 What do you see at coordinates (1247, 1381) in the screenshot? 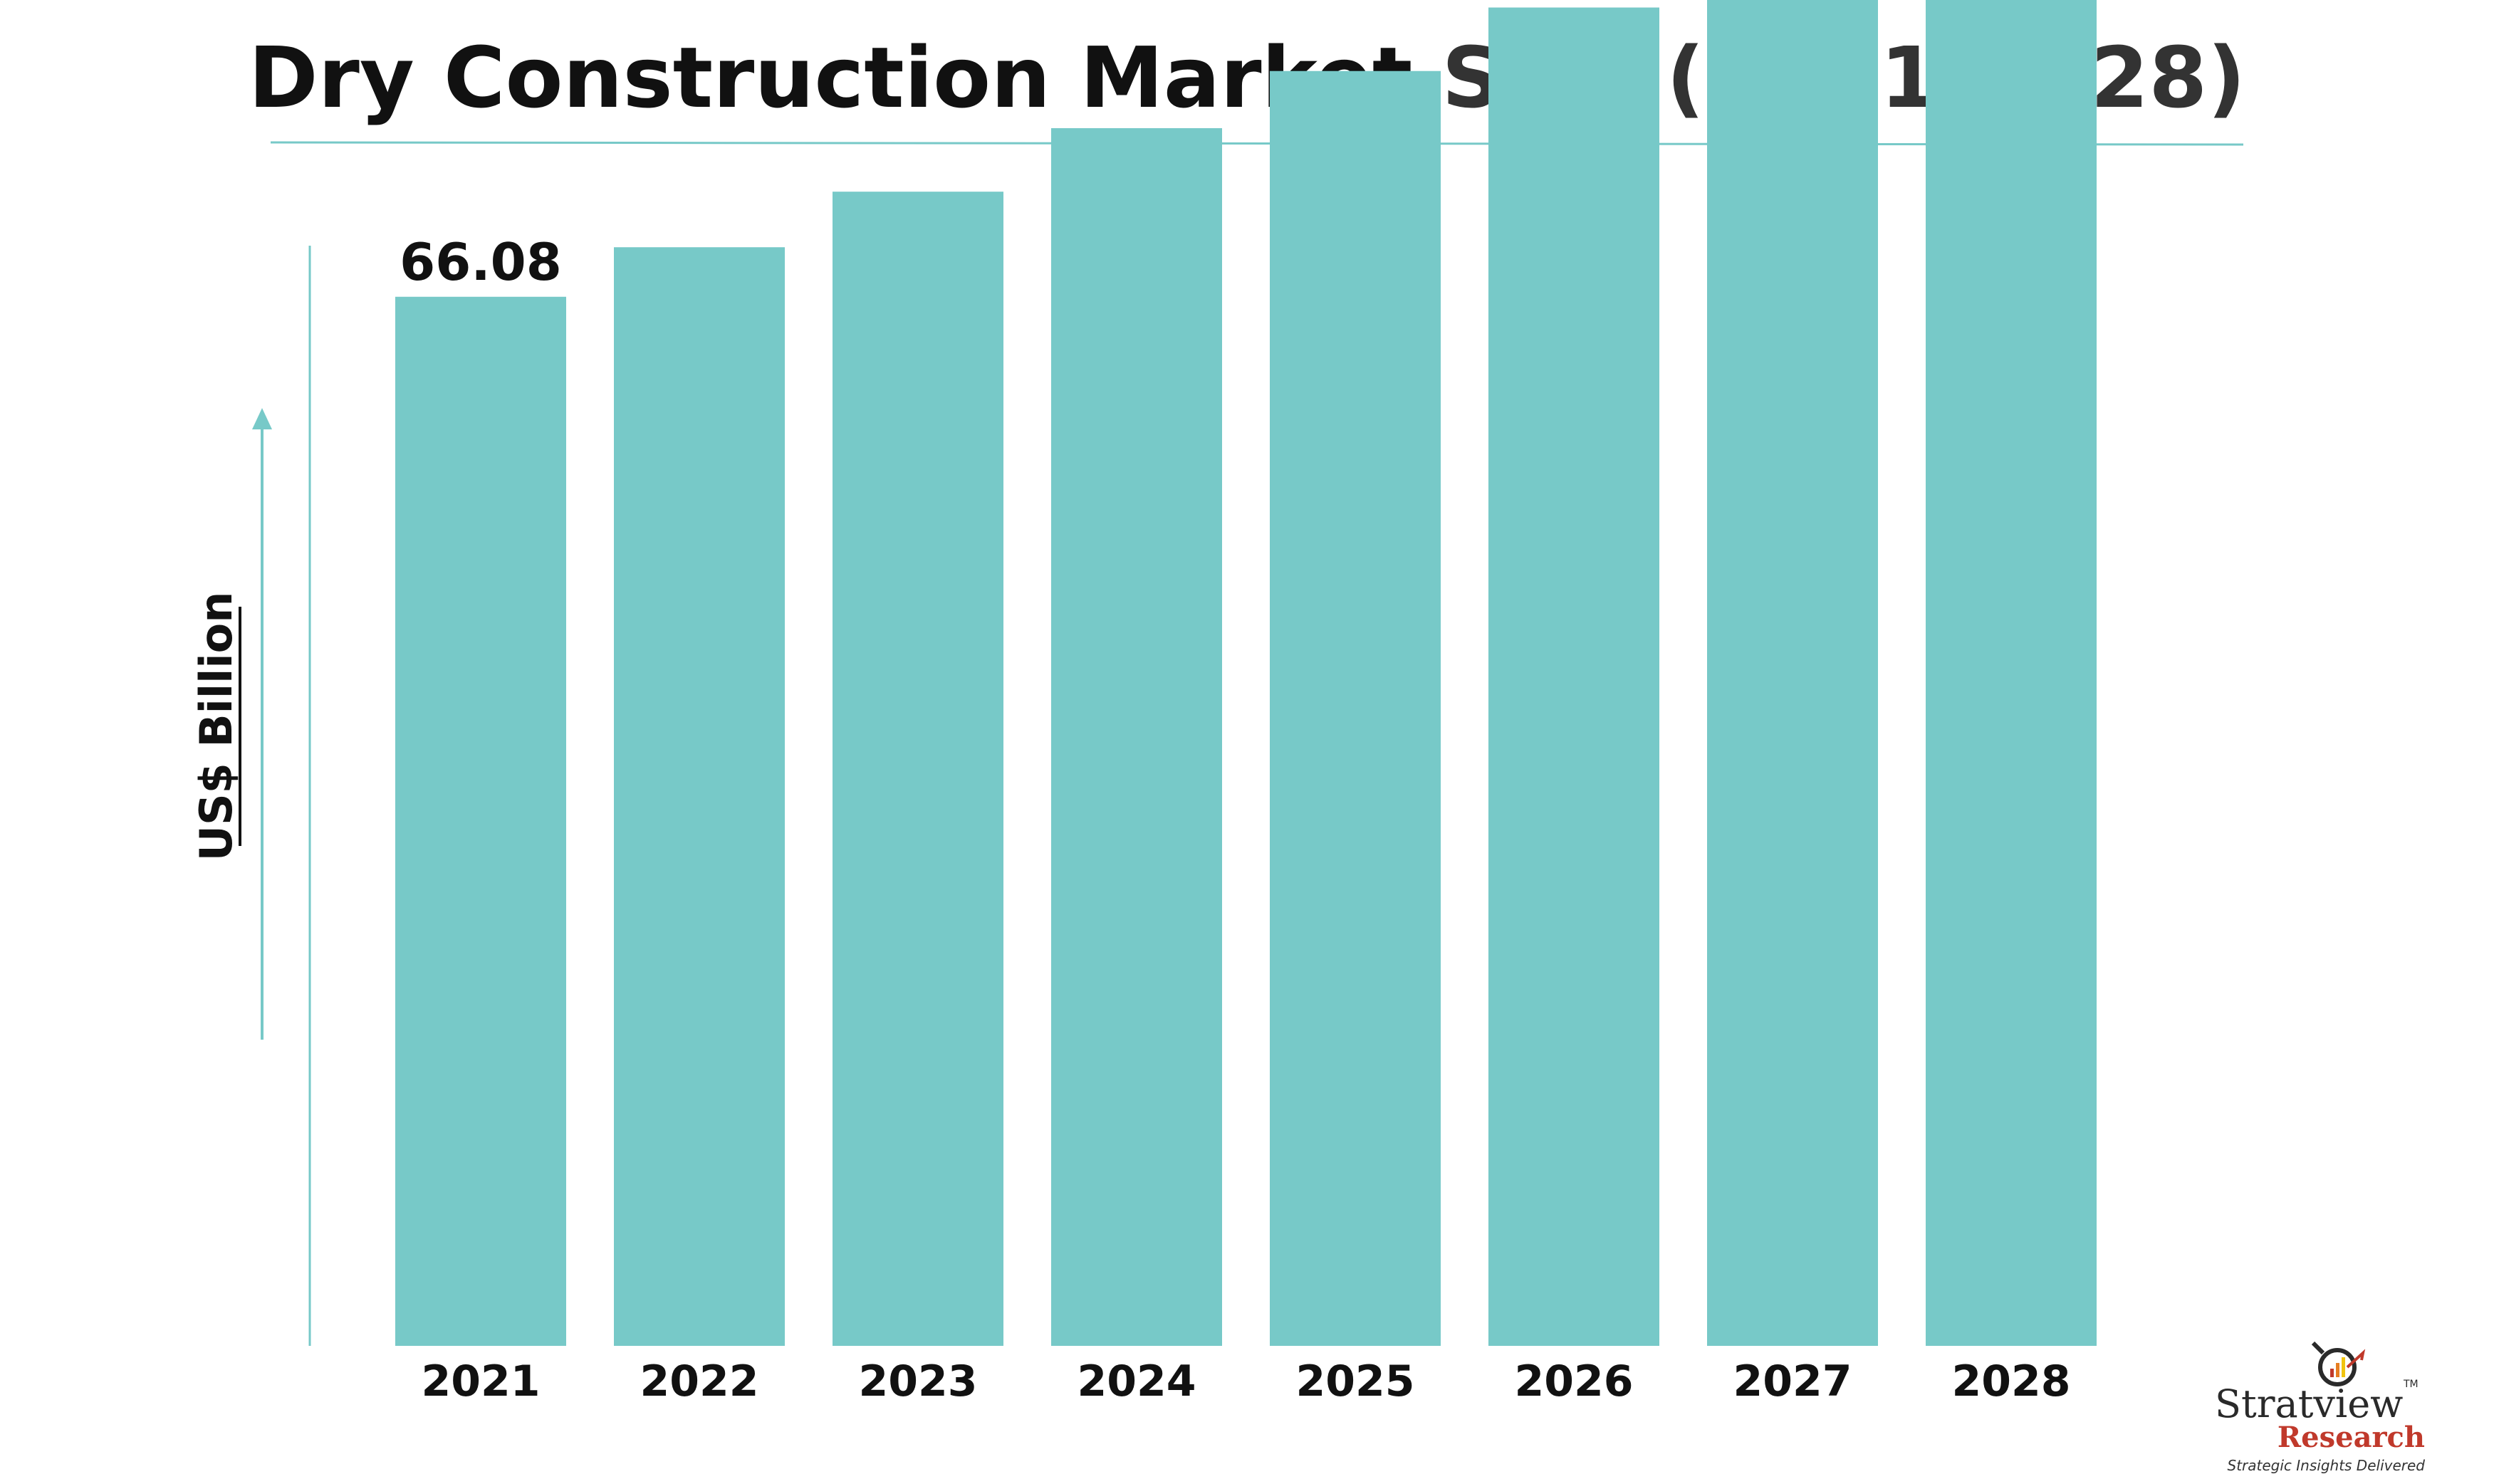
I see `x-tick-labels: 2021 2022 2023 2024 2025 2026 2027 2028` at bounding box center [1247, 1381].